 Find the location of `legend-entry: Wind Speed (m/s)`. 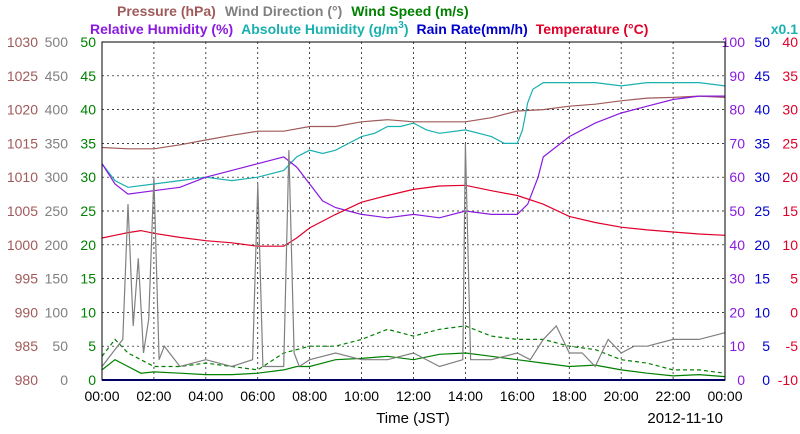

legend-entry: Wind Speed (m/s) is located at coordinates (409, 11).